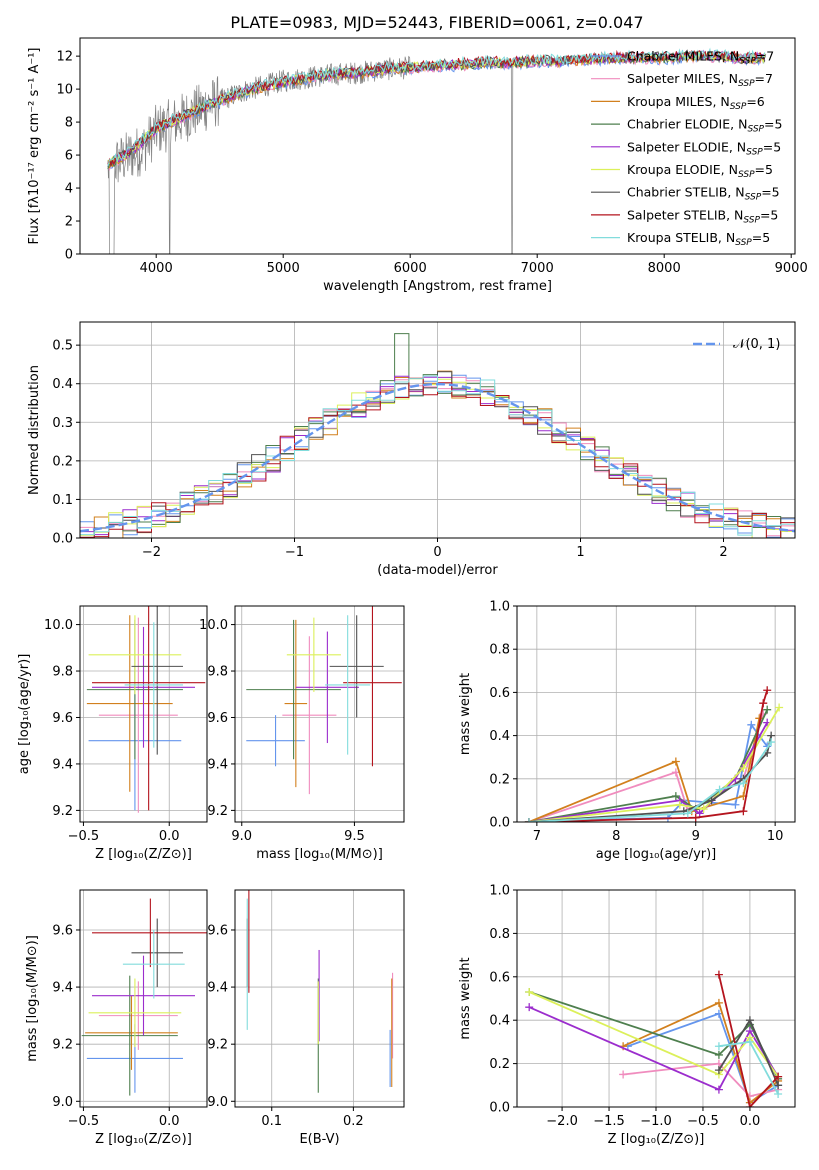 Image resolution: width=819 pixels, height=1170 pixels. I want to click on legend-label: Chabrier ELODIE, NSSP=5, so click(704, 126).